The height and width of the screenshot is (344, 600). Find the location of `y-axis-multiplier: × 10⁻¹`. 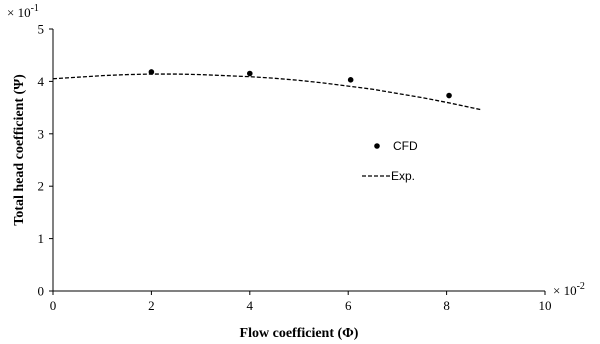

y-axis-multiplier: × 10⁻¹ is located at coordinates (23, 11).